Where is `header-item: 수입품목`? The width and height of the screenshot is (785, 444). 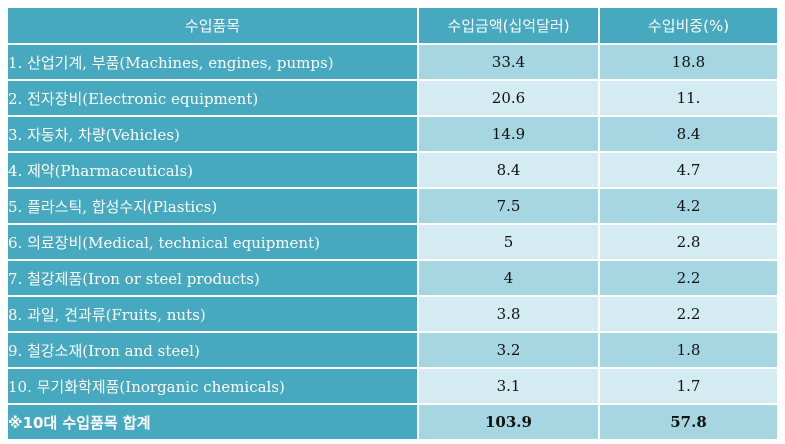 header-item: 수입품목 is located at coordinates (212, 25).